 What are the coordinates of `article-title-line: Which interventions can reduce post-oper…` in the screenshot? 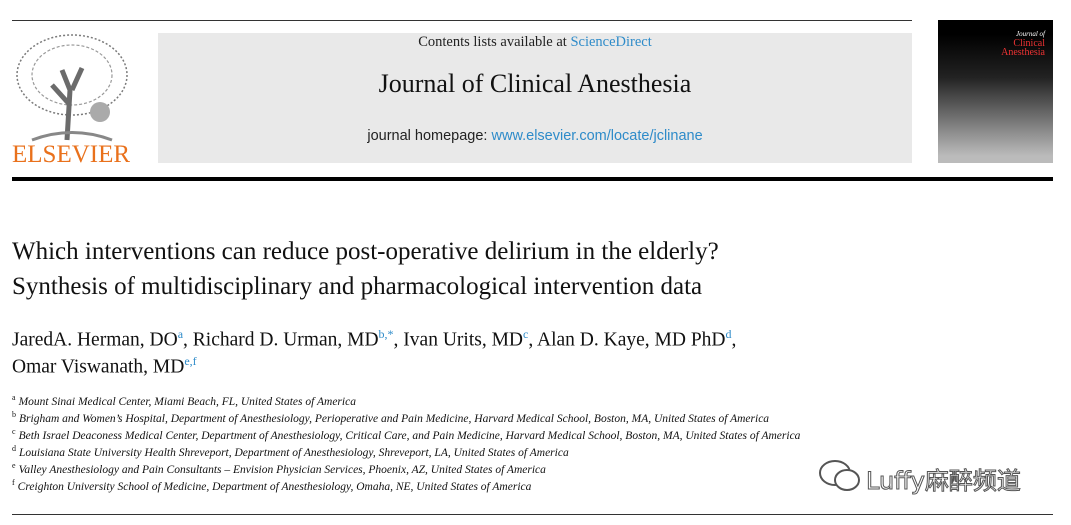 It's located at (365, 251).